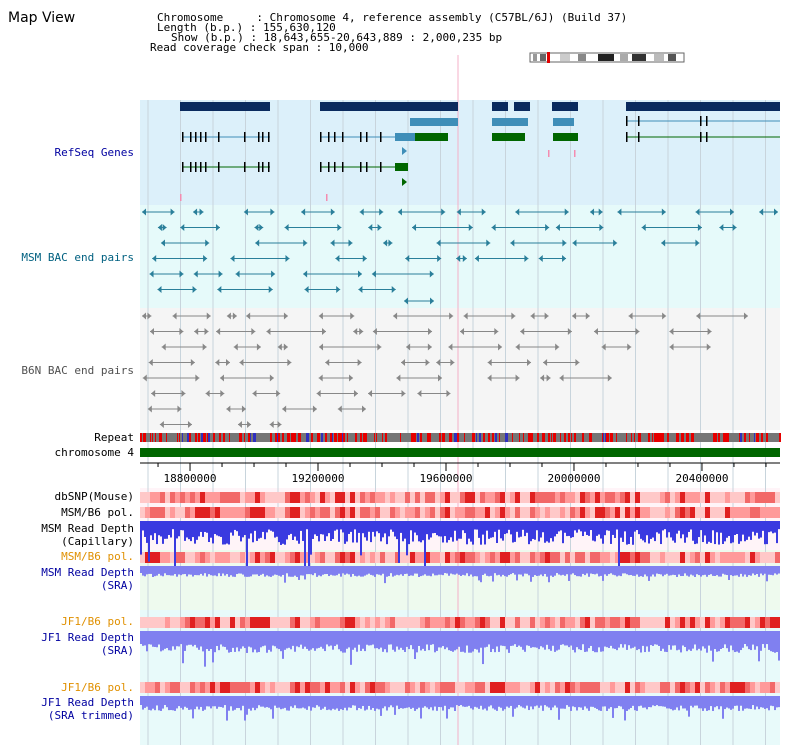 Image resolution: width=800 pixels, height=745 pixels. Describe the element at coordinates (77, 370) in the screenshot. I see `track-label-b6n-bac: B6N BAC end pairs` at that location.